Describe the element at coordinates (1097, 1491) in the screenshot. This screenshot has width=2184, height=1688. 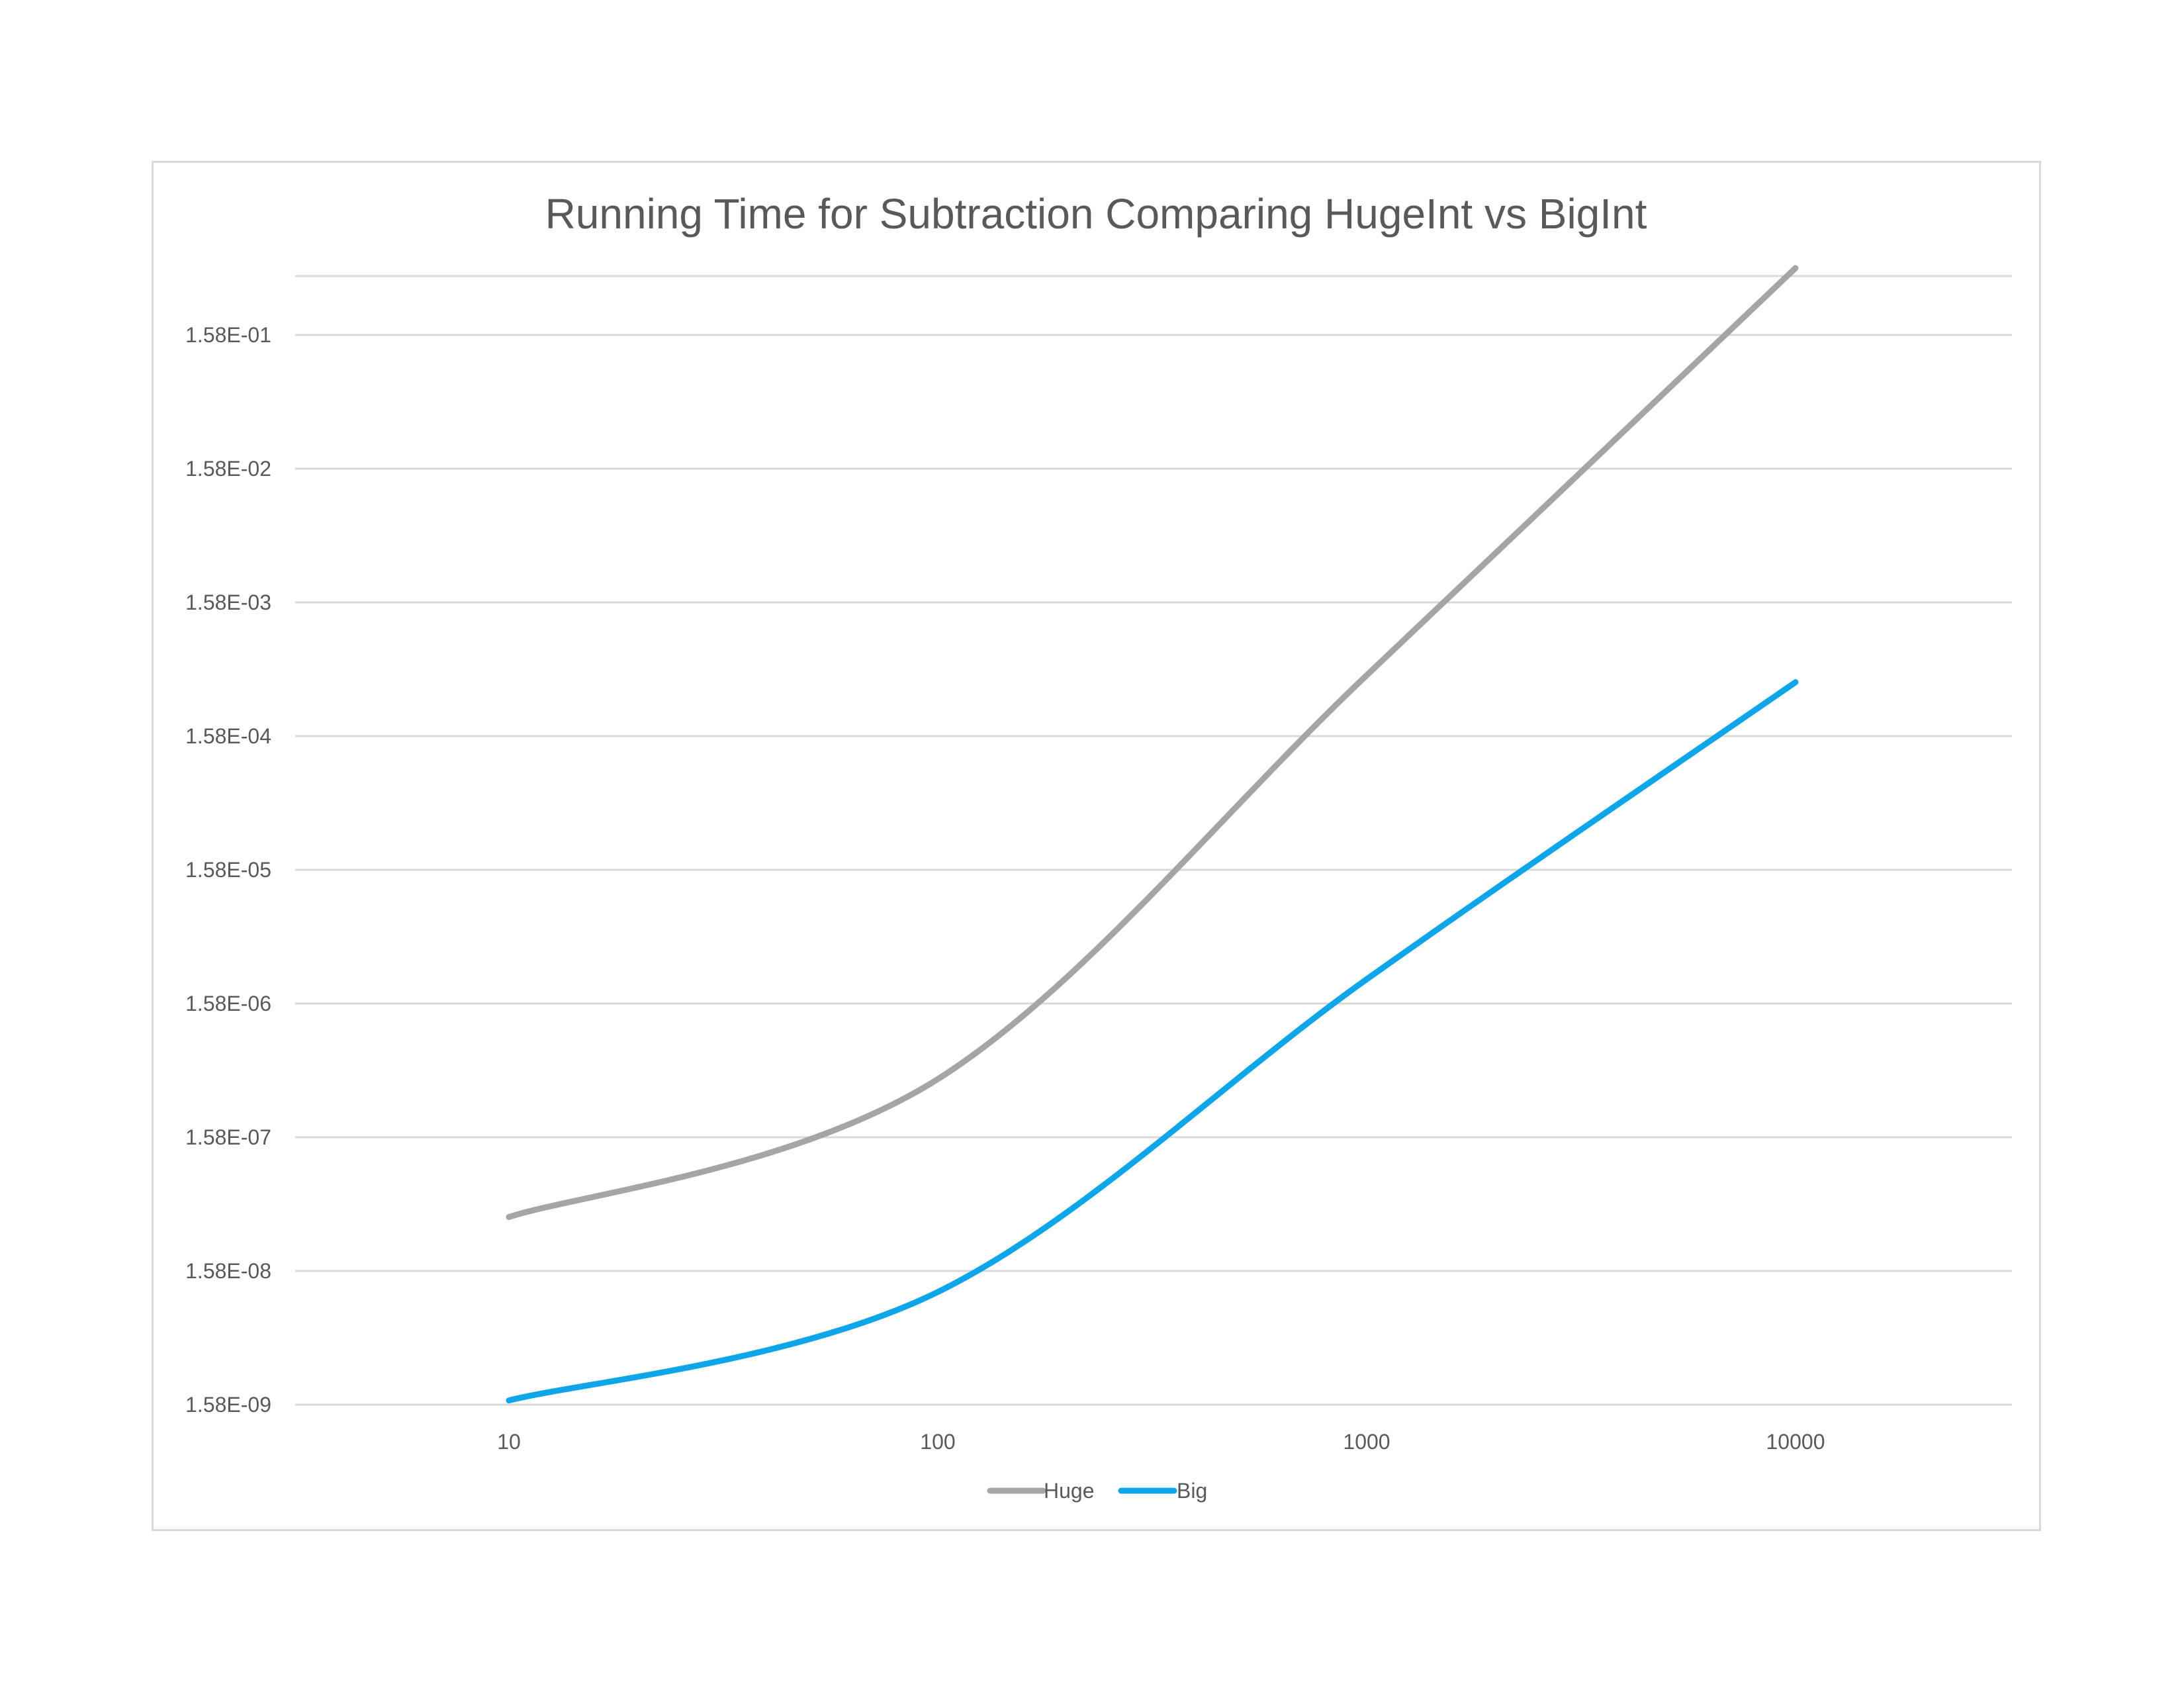
I see `legend: Huge Big` at that location.